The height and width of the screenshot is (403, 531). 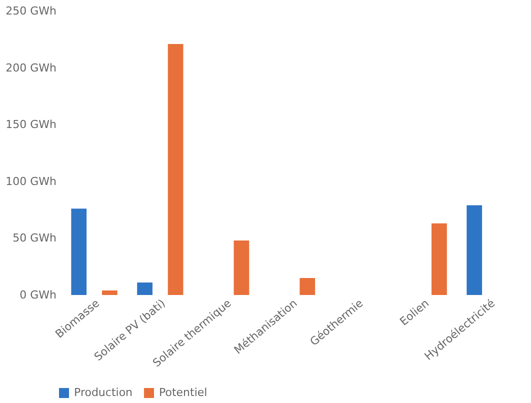 What do you see at coordinates (31, 181) in the screenshot?
I see `y-tick-label: 100 GWh` at bounding box center [31, 181].